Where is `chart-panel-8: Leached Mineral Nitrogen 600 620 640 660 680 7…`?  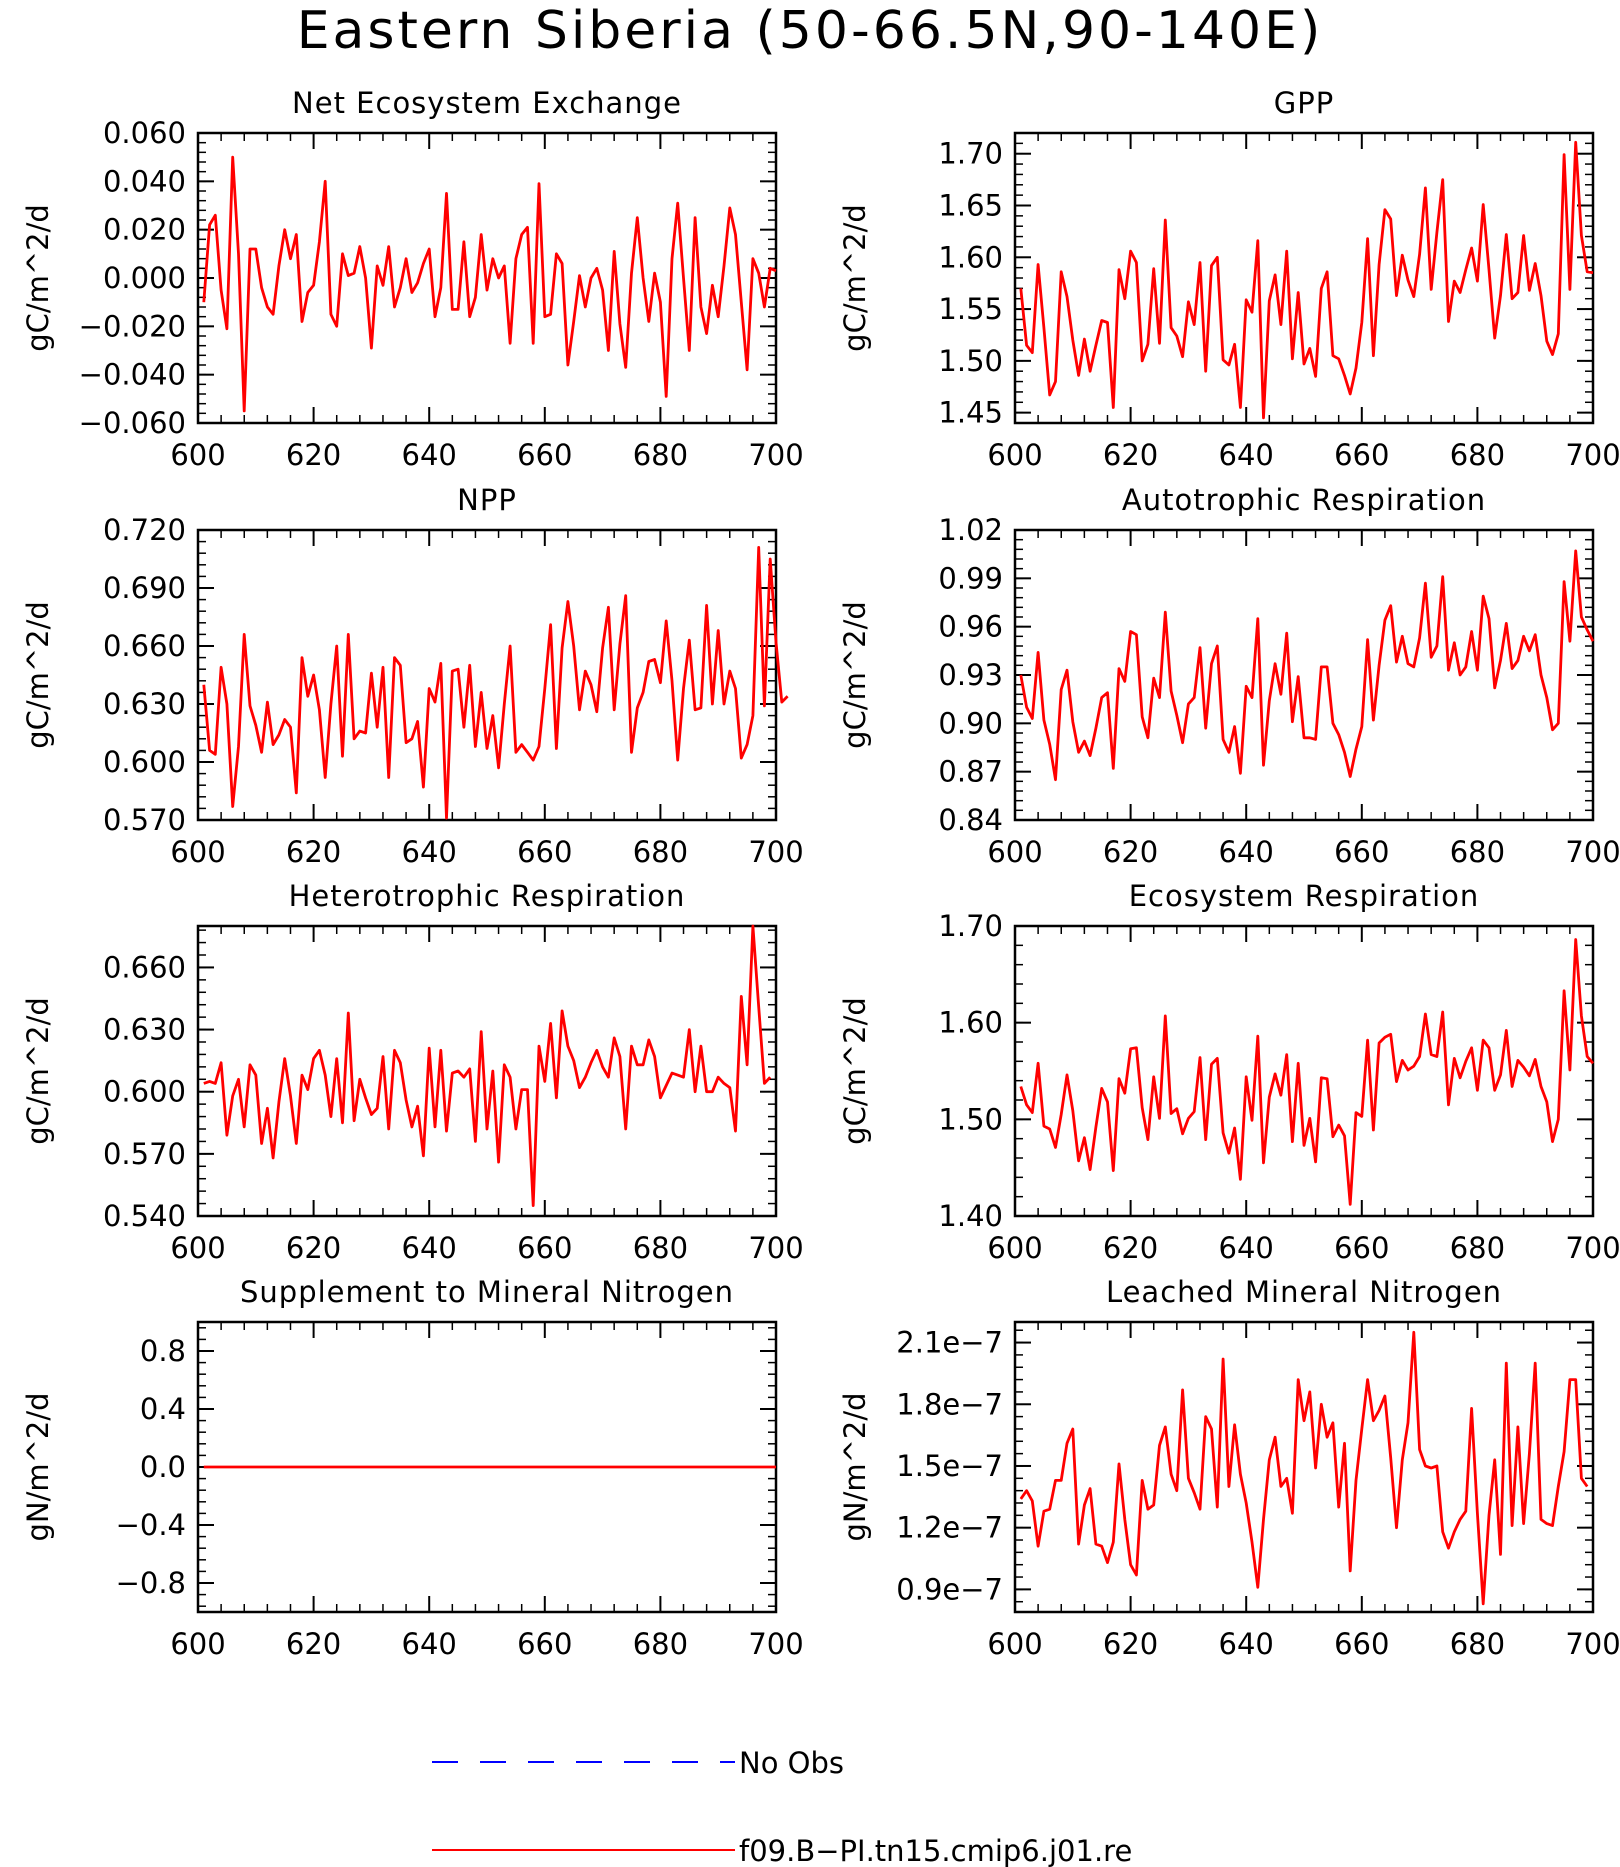 chart-panel-8: Leached Mineral Nitrogen 600 620 640 660 680 7… is located at coordinates (1229, 1468).